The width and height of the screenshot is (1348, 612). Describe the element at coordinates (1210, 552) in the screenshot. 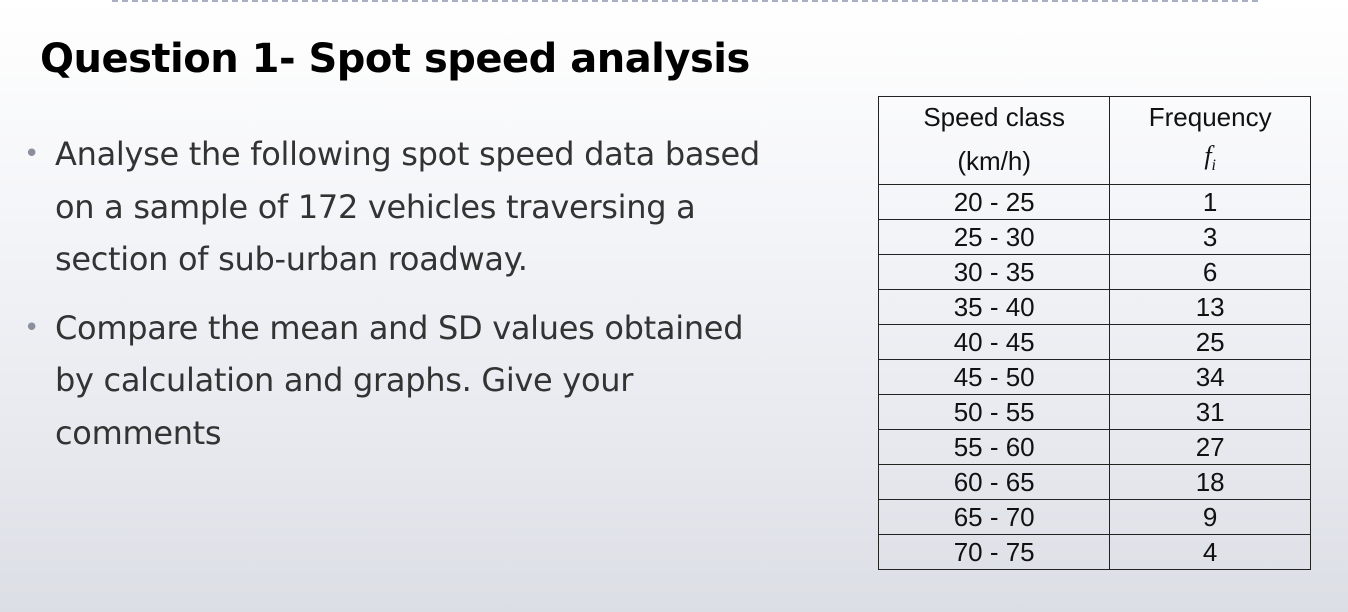

I see `frequency-cell: 4` at that location.